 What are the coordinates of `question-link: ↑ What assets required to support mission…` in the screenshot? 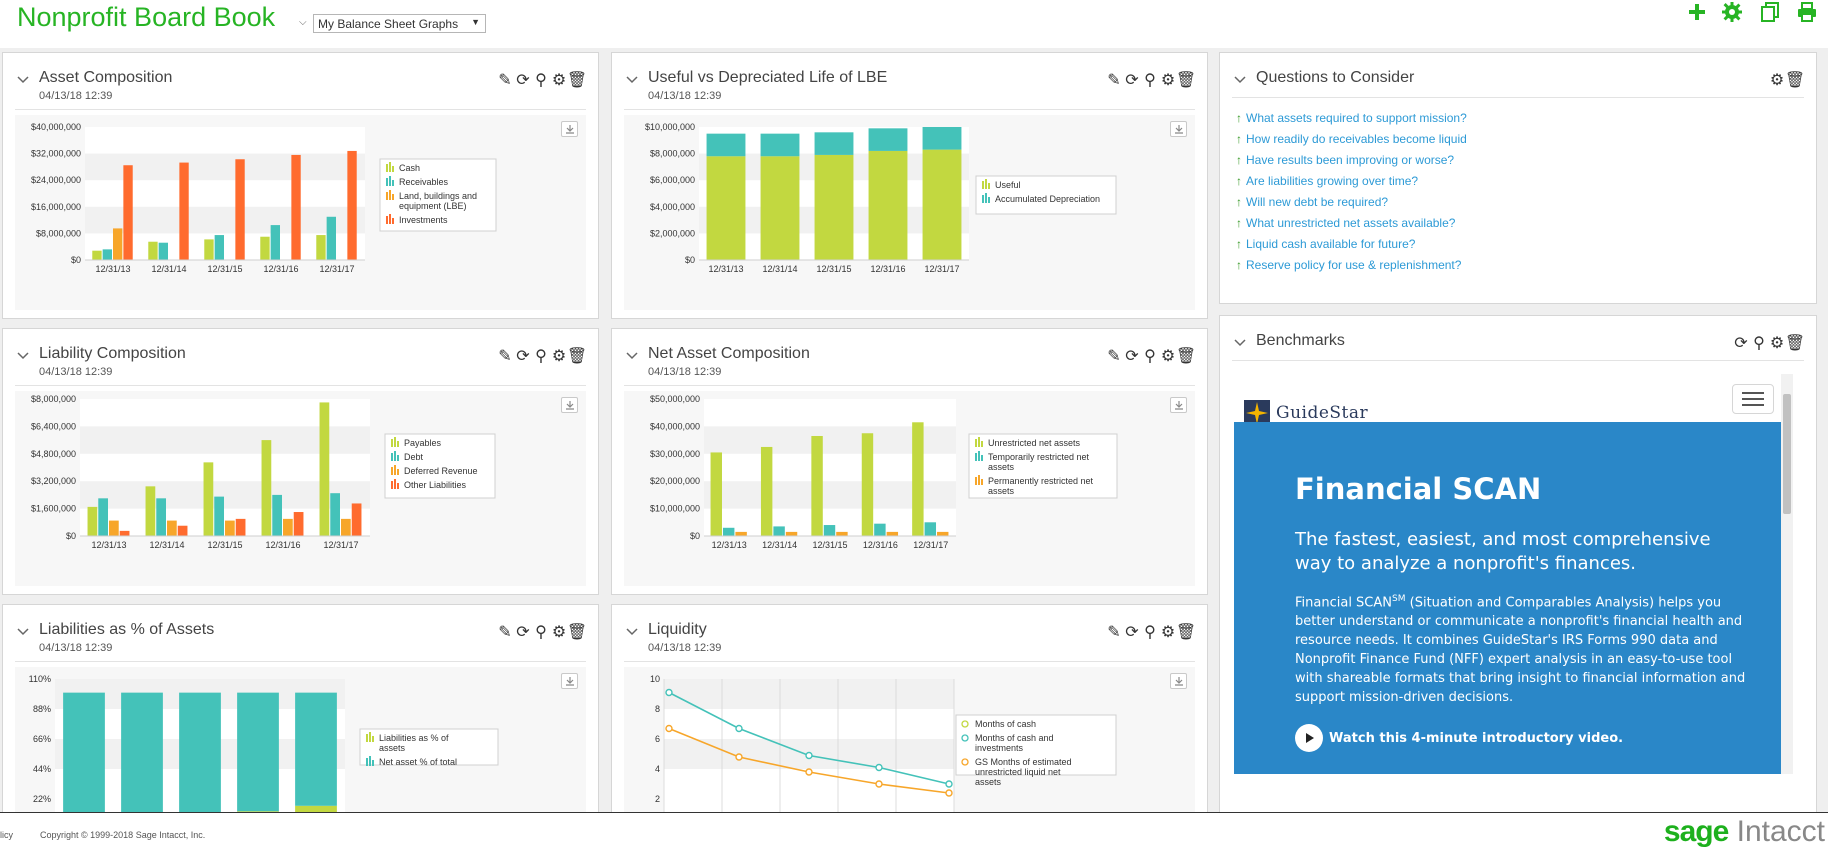 It's located at (1351, 121).